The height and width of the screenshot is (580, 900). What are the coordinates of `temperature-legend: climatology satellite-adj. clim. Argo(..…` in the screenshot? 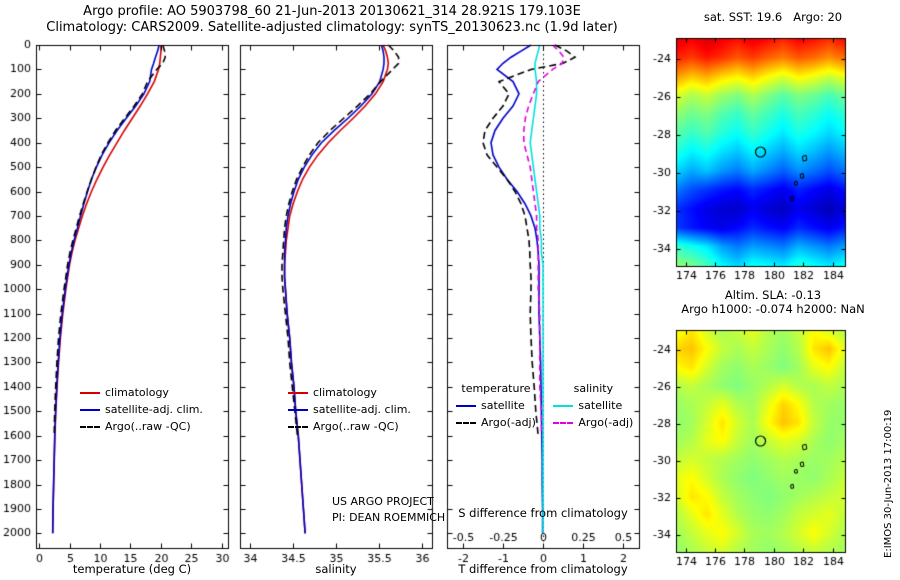 It's located at (141, 409).